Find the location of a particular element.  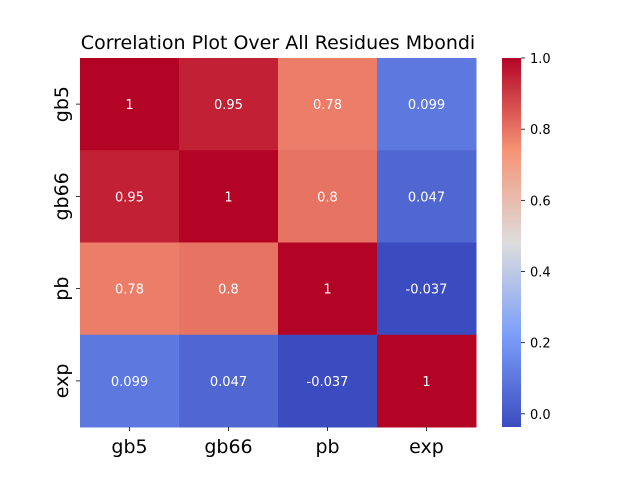

colorbar-tick-label-1.0: 1.0 is located at coordinates (540, 59).